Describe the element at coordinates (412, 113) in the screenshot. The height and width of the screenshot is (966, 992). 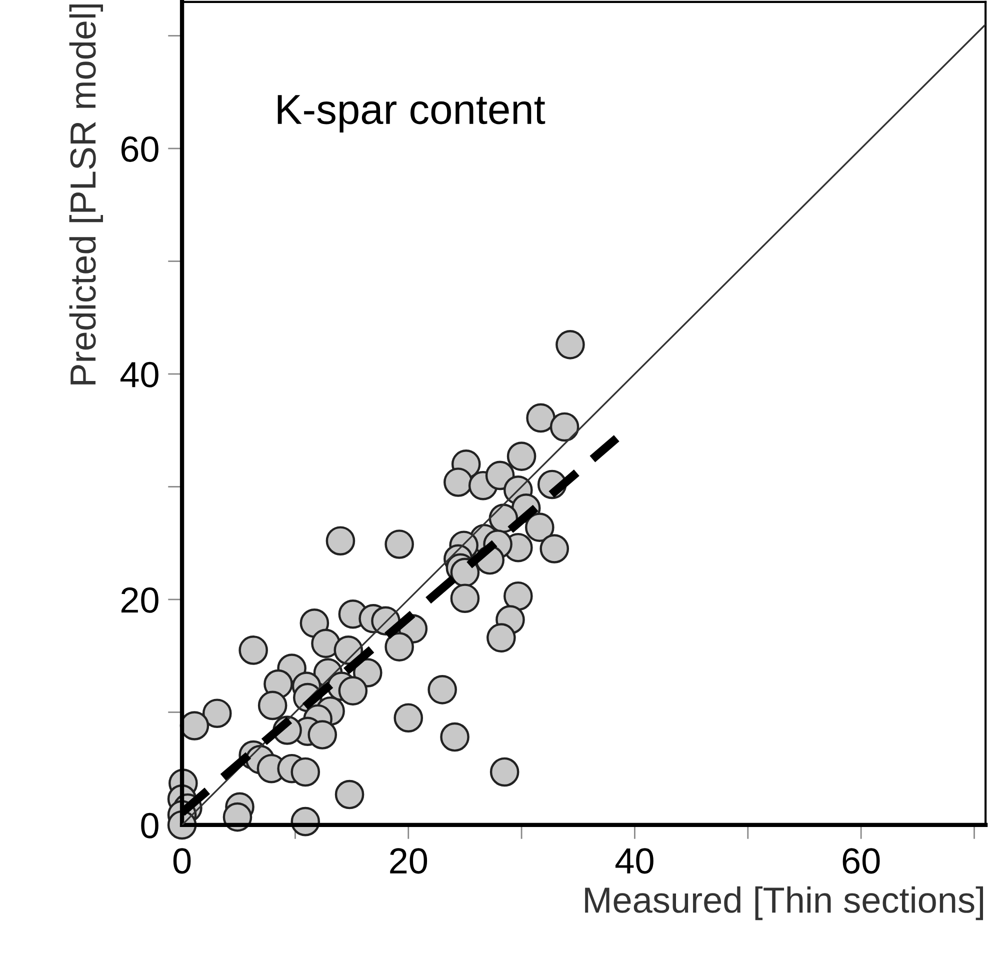
I see `annotation: K-spar content` at that location.